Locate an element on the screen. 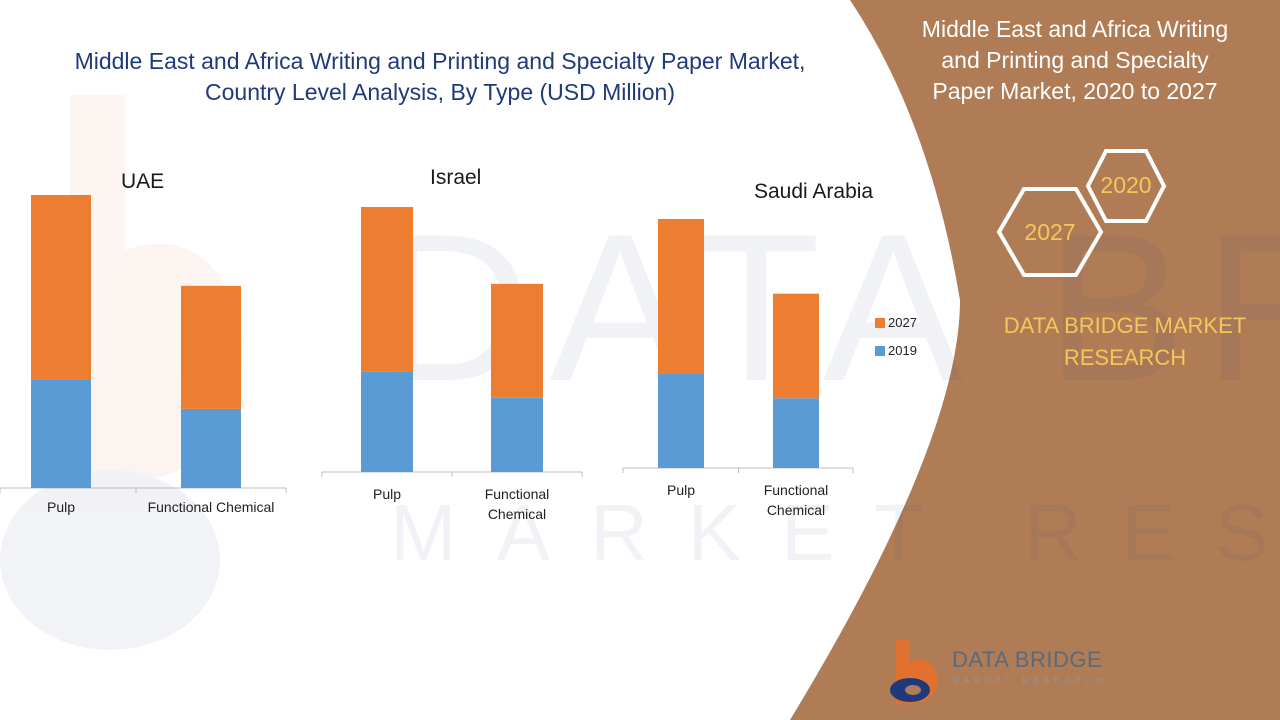  logo-subtitle: MARKET RESEARCH is located at coordinates (1029, 680).